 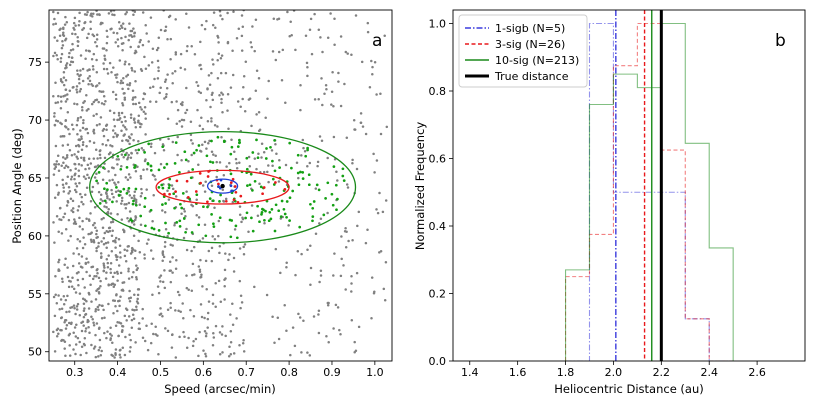 What do you see at coordinates (375, 372) in the screenshot?
I see `x-tick-label: 1.0` at bounding box center [375, 372].